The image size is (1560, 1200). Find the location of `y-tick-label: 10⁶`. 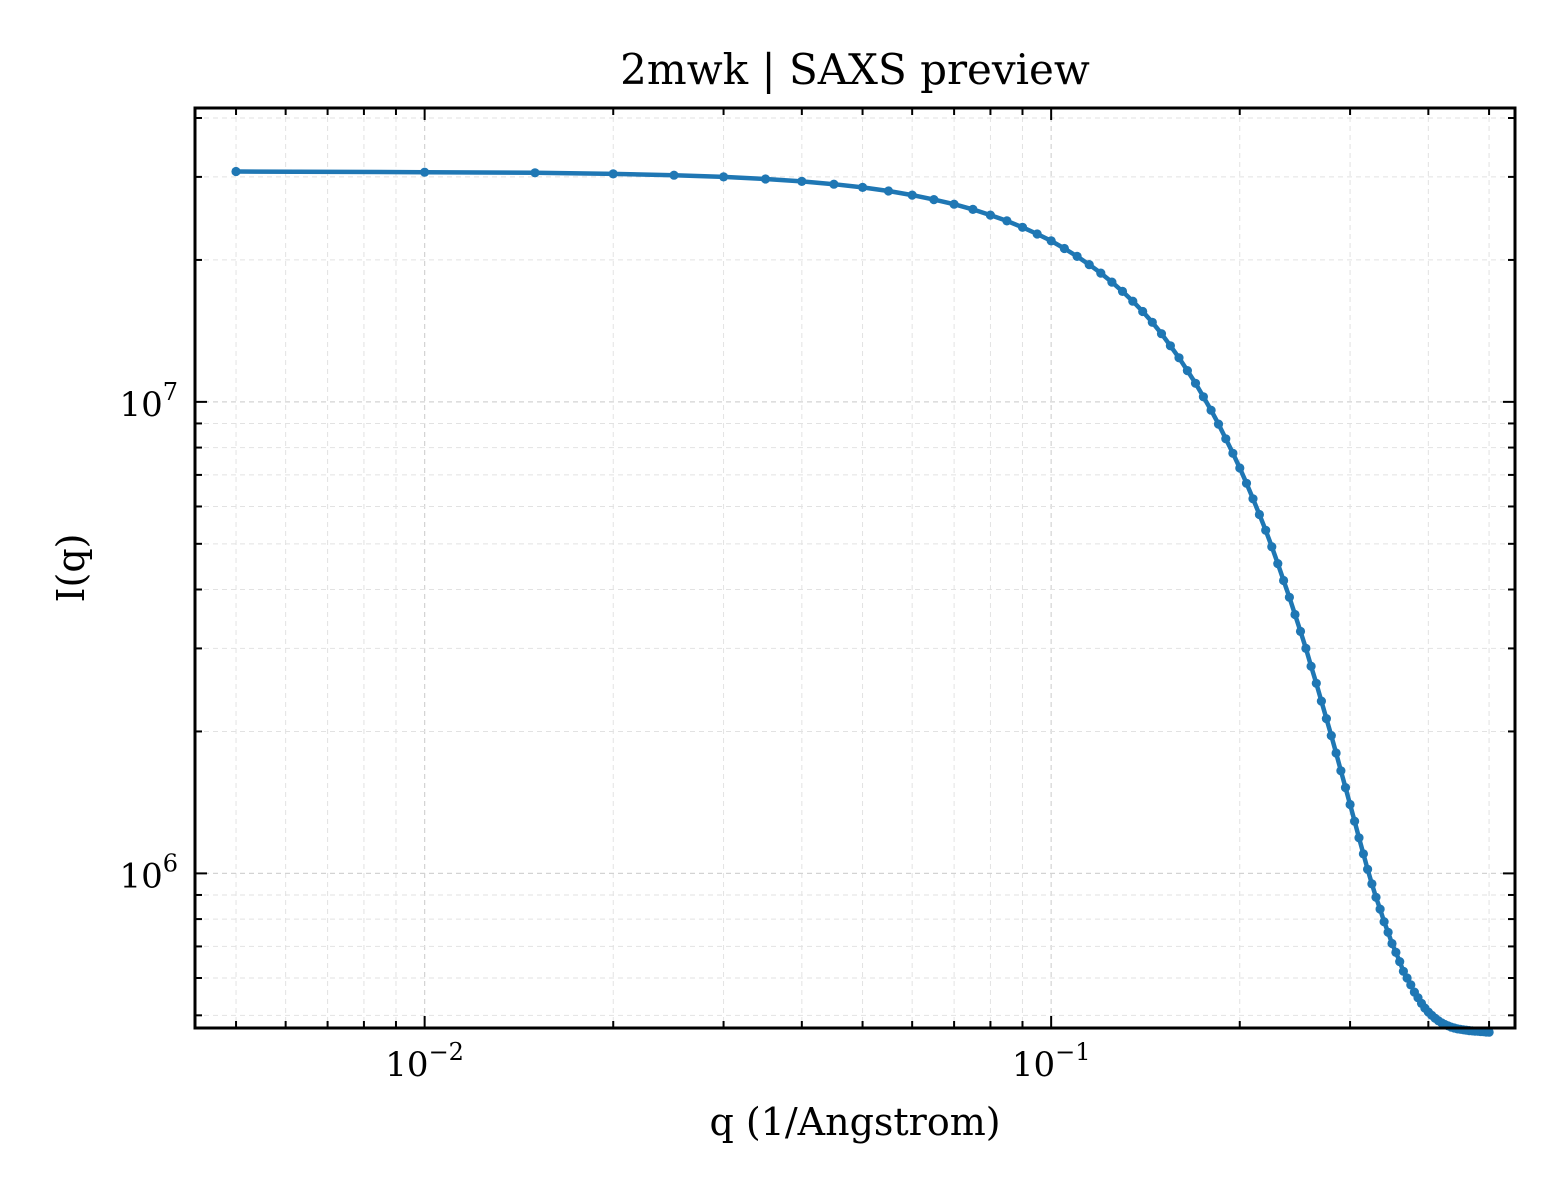

y-tick-label: 10⁶ is located at coordinates (148, 872).